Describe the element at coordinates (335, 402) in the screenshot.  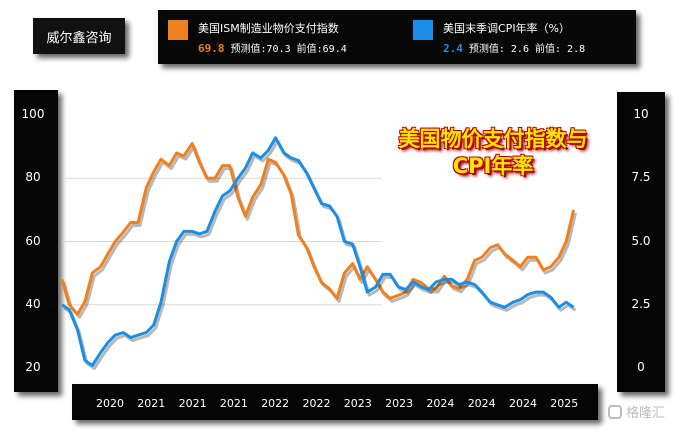
I see `x-axis-panel` at that location.